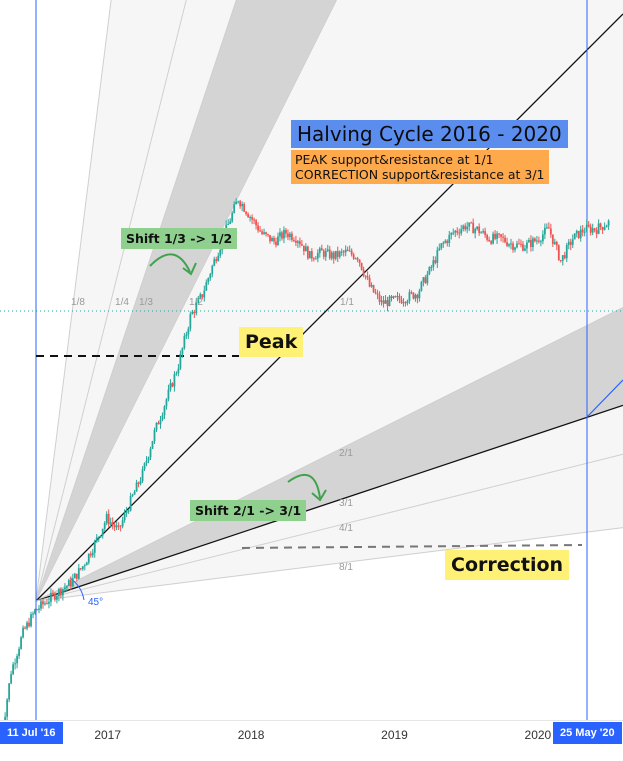 This screenshot has width=623, height=761. What do you see at coordinates (146, 302) in the screenshot?
I see `fan-ratio-1-3: 1/3` at bounding box center [146, 302].